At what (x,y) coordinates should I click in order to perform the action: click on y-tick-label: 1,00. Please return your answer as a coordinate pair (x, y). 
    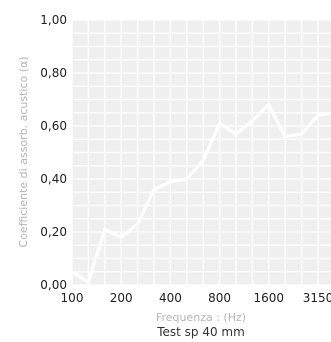
    Looking at the image, I should click on (53, 20).